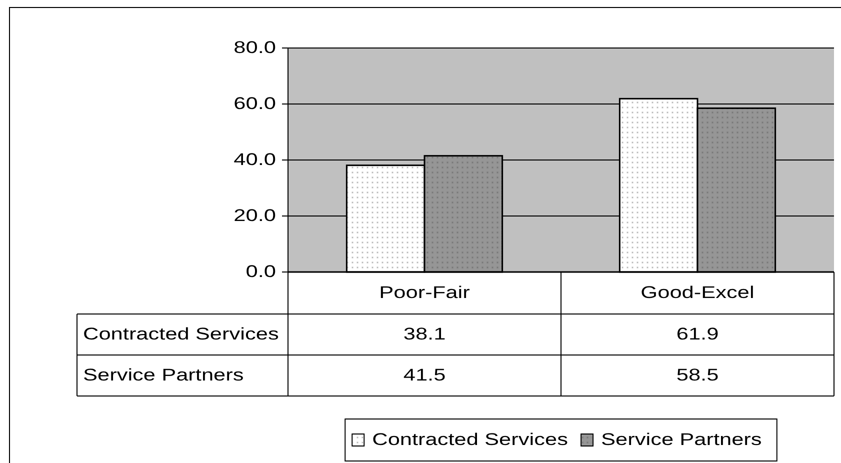  Describe the element at coordinates (255, 160) in the screenshot. I see `y-tick-label: 40.0` at that location.